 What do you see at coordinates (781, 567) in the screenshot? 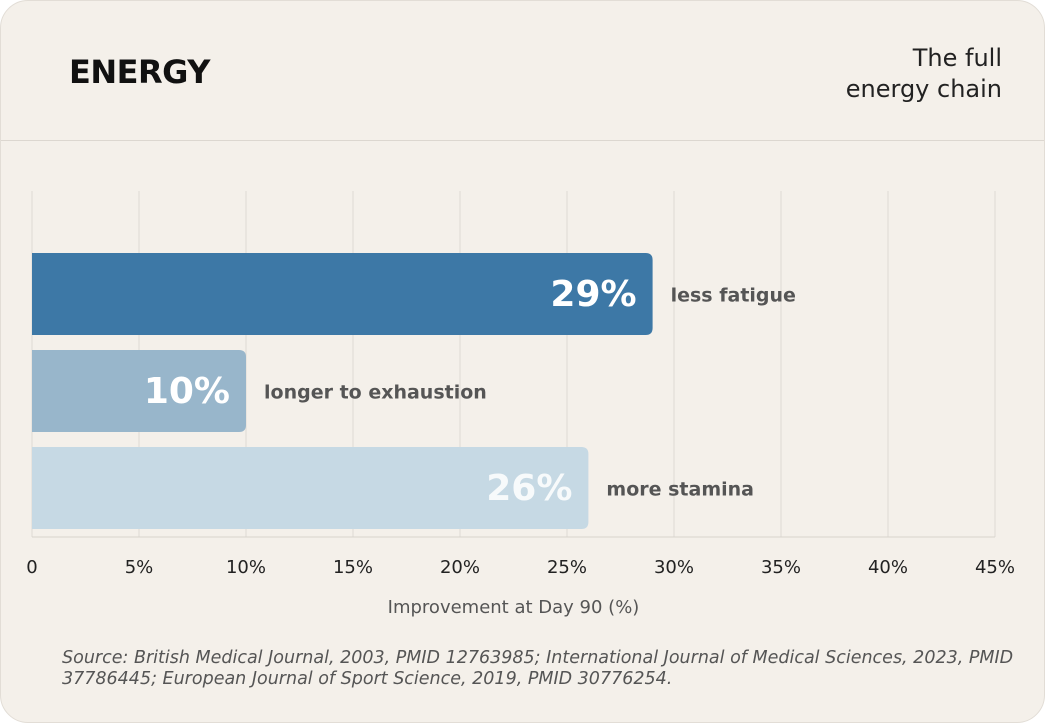
I see `x-tick-label: 35%` at bounding box center [781, 567].